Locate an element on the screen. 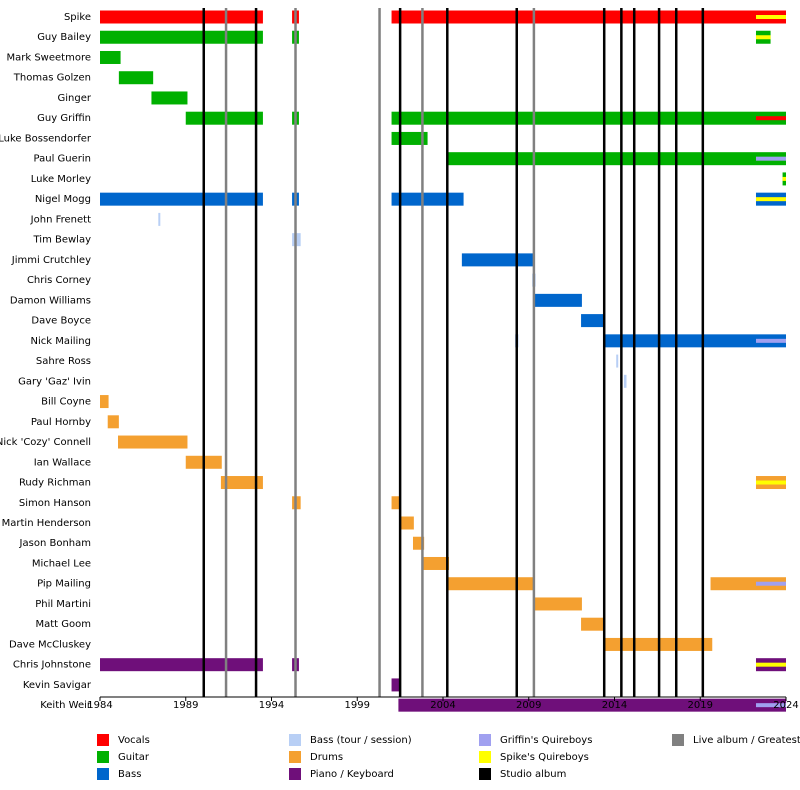 Image resolution: width=800 pixels, height=790 pixels. member-label: Damon Williams is located at coordinates (50, 300).